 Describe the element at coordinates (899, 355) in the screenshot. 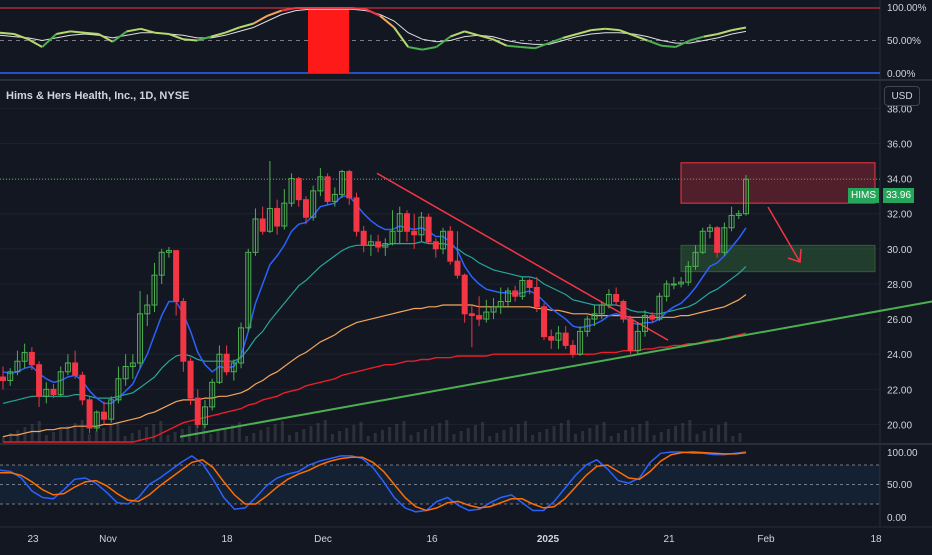

I see `price-y-tick: 24.00` at that location.